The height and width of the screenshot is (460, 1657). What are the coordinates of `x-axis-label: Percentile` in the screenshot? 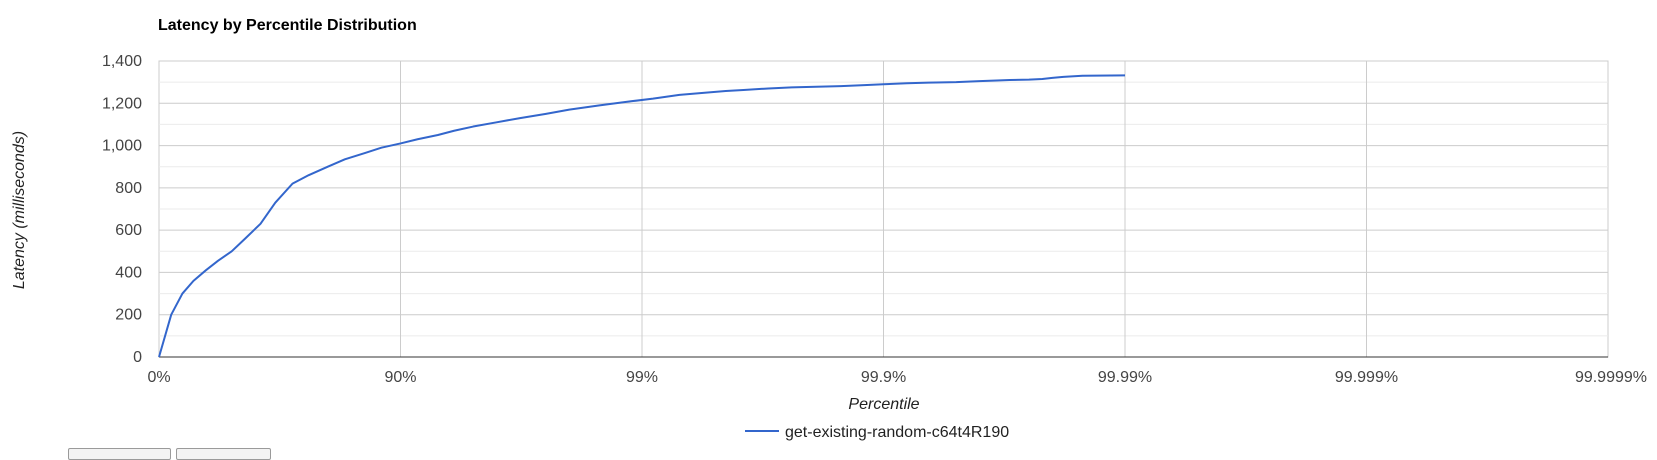 It's located at (883, 404).